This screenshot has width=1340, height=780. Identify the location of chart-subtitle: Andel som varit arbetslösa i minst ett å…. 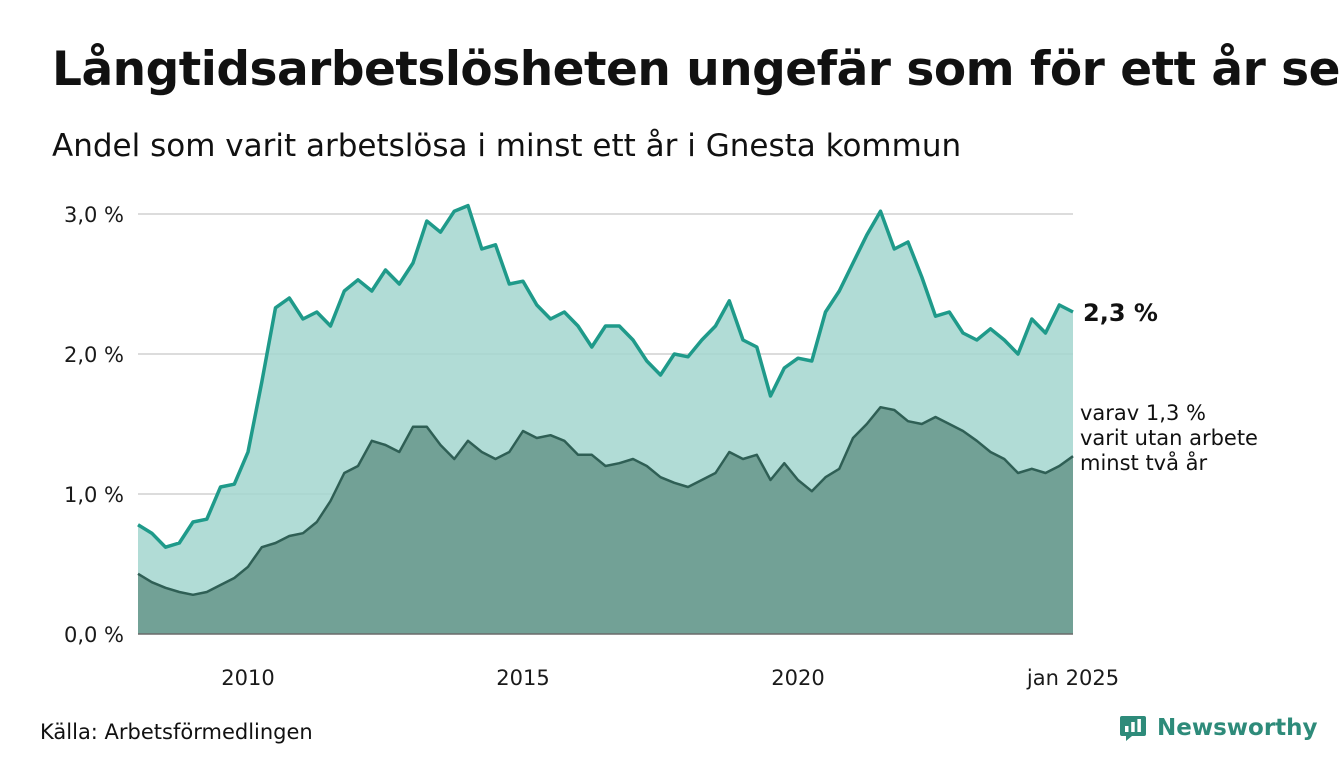
(507, 146).